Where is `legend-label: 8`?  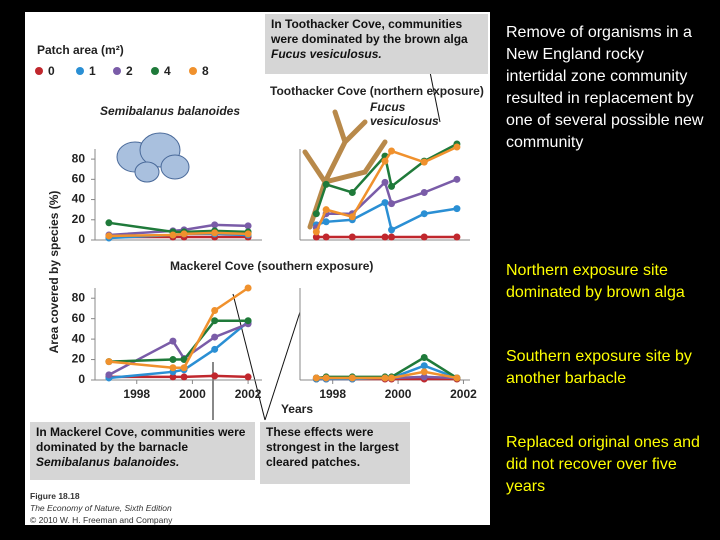
legend-label: 8 is located at coordinates (205, 71).